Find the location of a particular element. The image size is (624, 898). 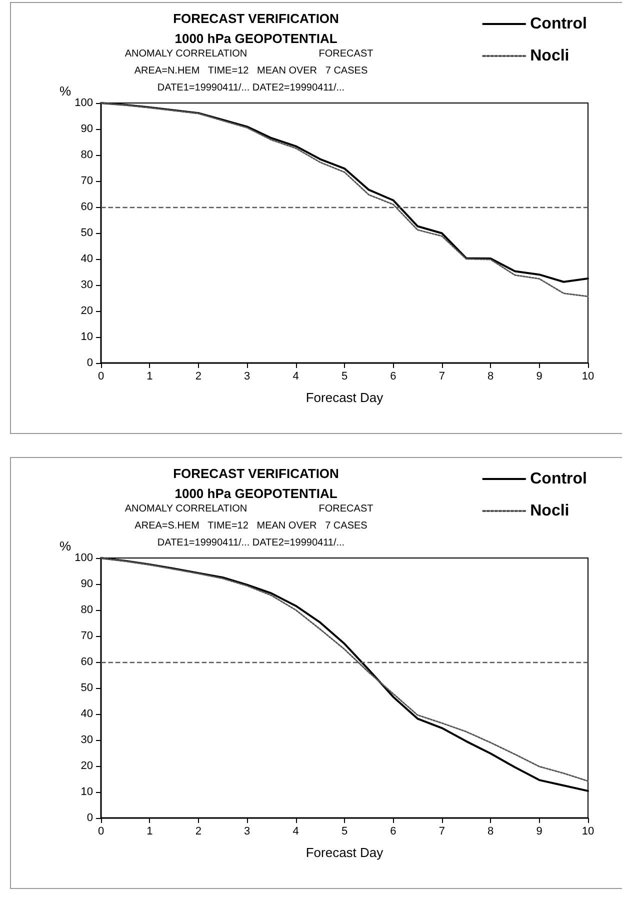

text: AREA=N.HEM TIME=12 MEAN OVER 7 CASES is located at coordinates (251, 71).